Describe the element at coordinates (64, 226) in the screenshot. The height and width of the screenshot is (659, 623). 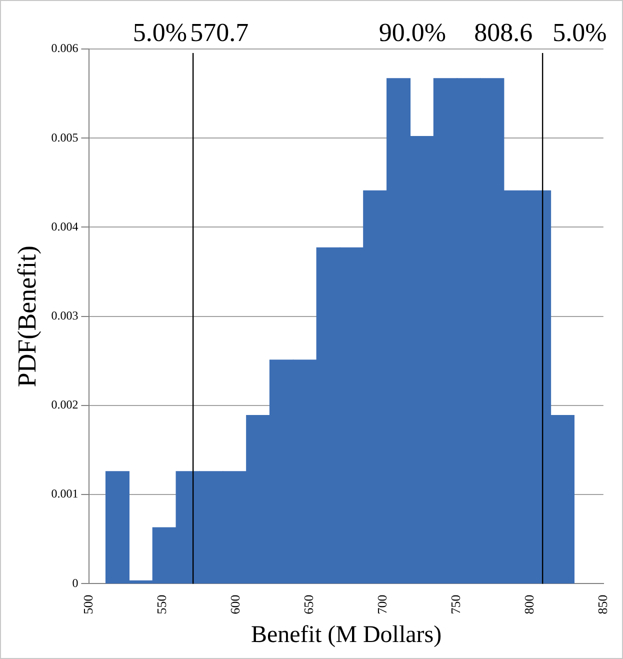
I see `y-tick-label: 0.004` at that location.